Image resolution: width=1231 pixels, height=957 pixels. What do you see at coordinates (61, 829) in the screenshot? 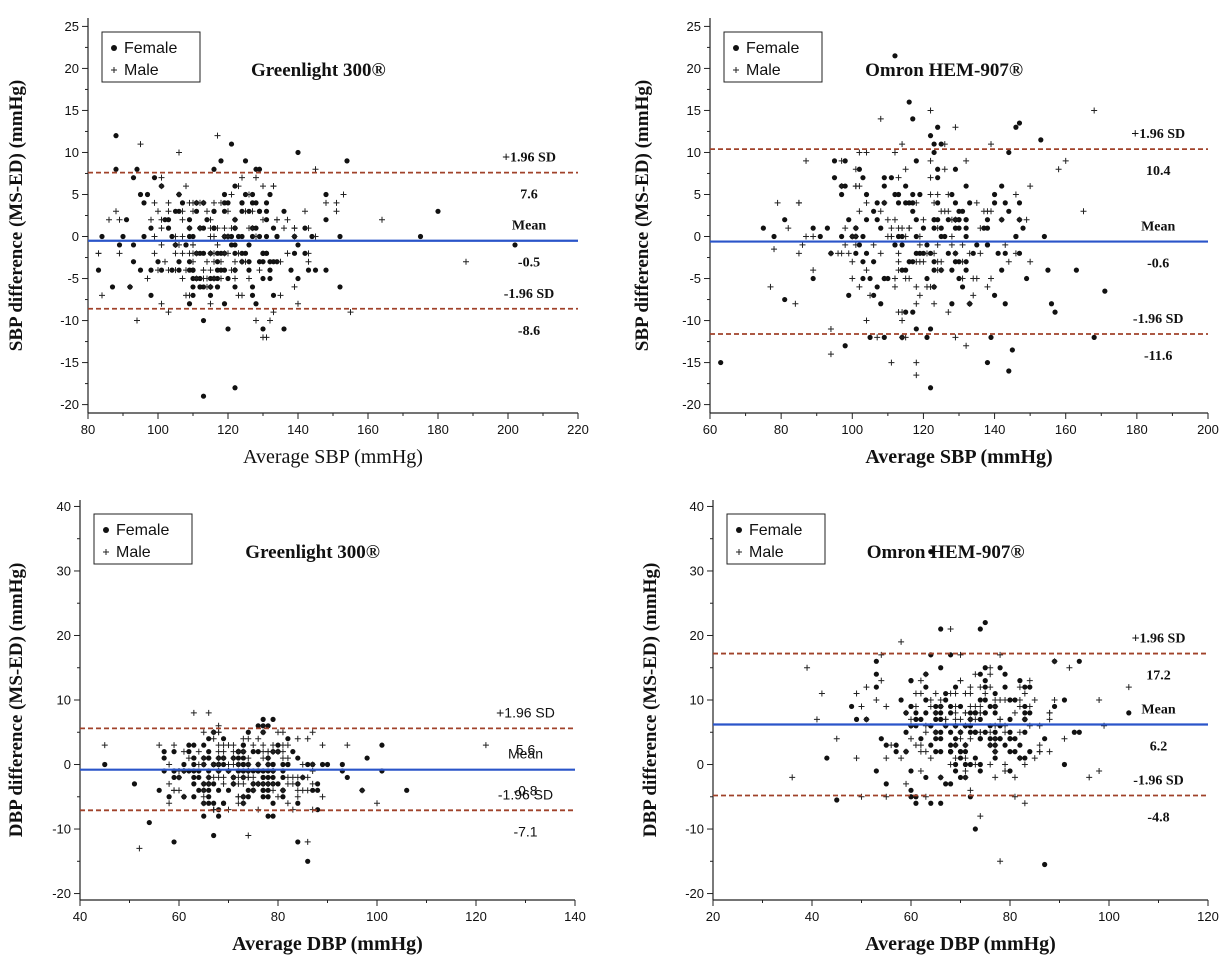
I see `y-tick-label: -10` at bounding box center [61, 829].